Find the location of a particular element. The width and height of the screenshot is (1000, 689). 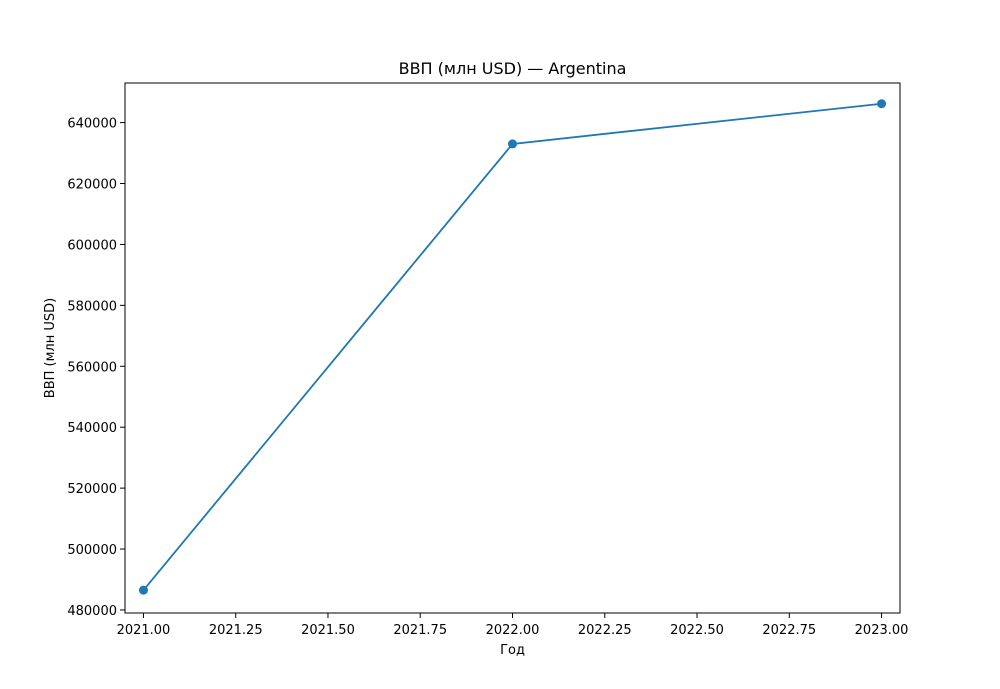

y-tick-label: 600000 is located at coordinates (92, 245).